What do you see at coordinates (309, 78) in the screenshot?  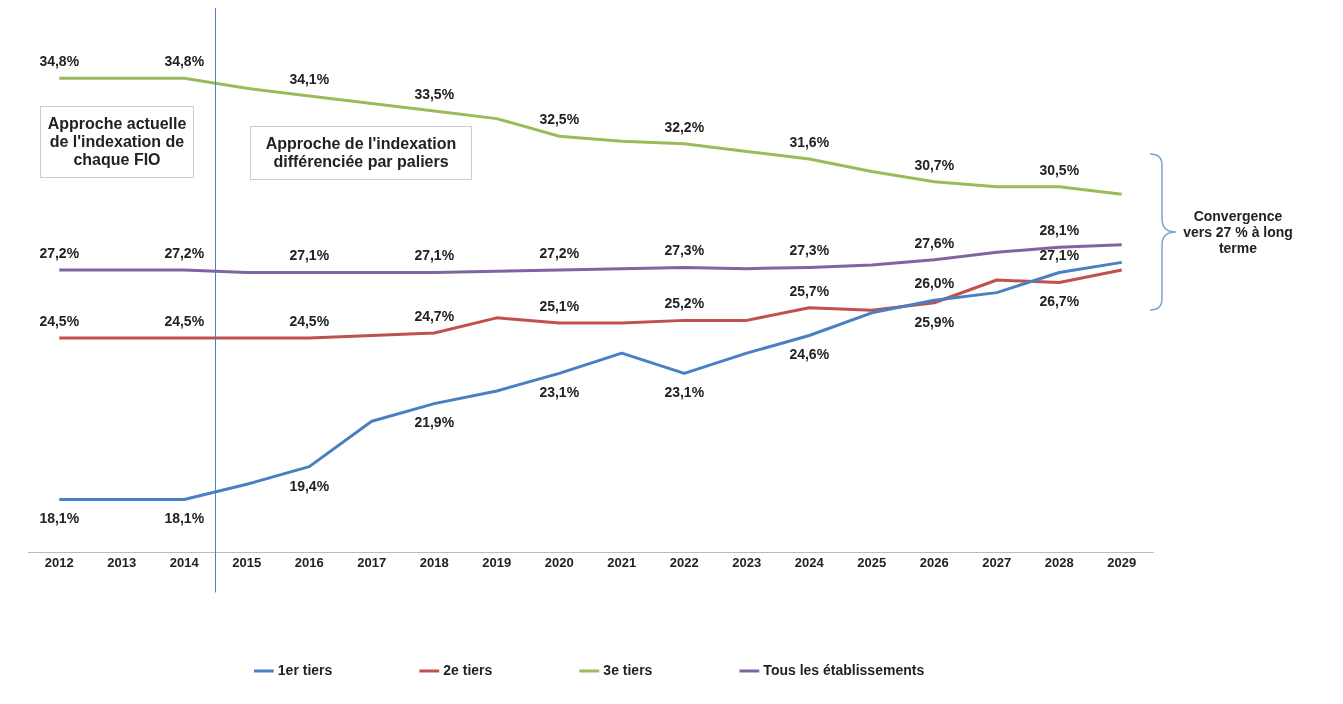 I see `data-label: 34,1%` at bounding box center [309, 78].